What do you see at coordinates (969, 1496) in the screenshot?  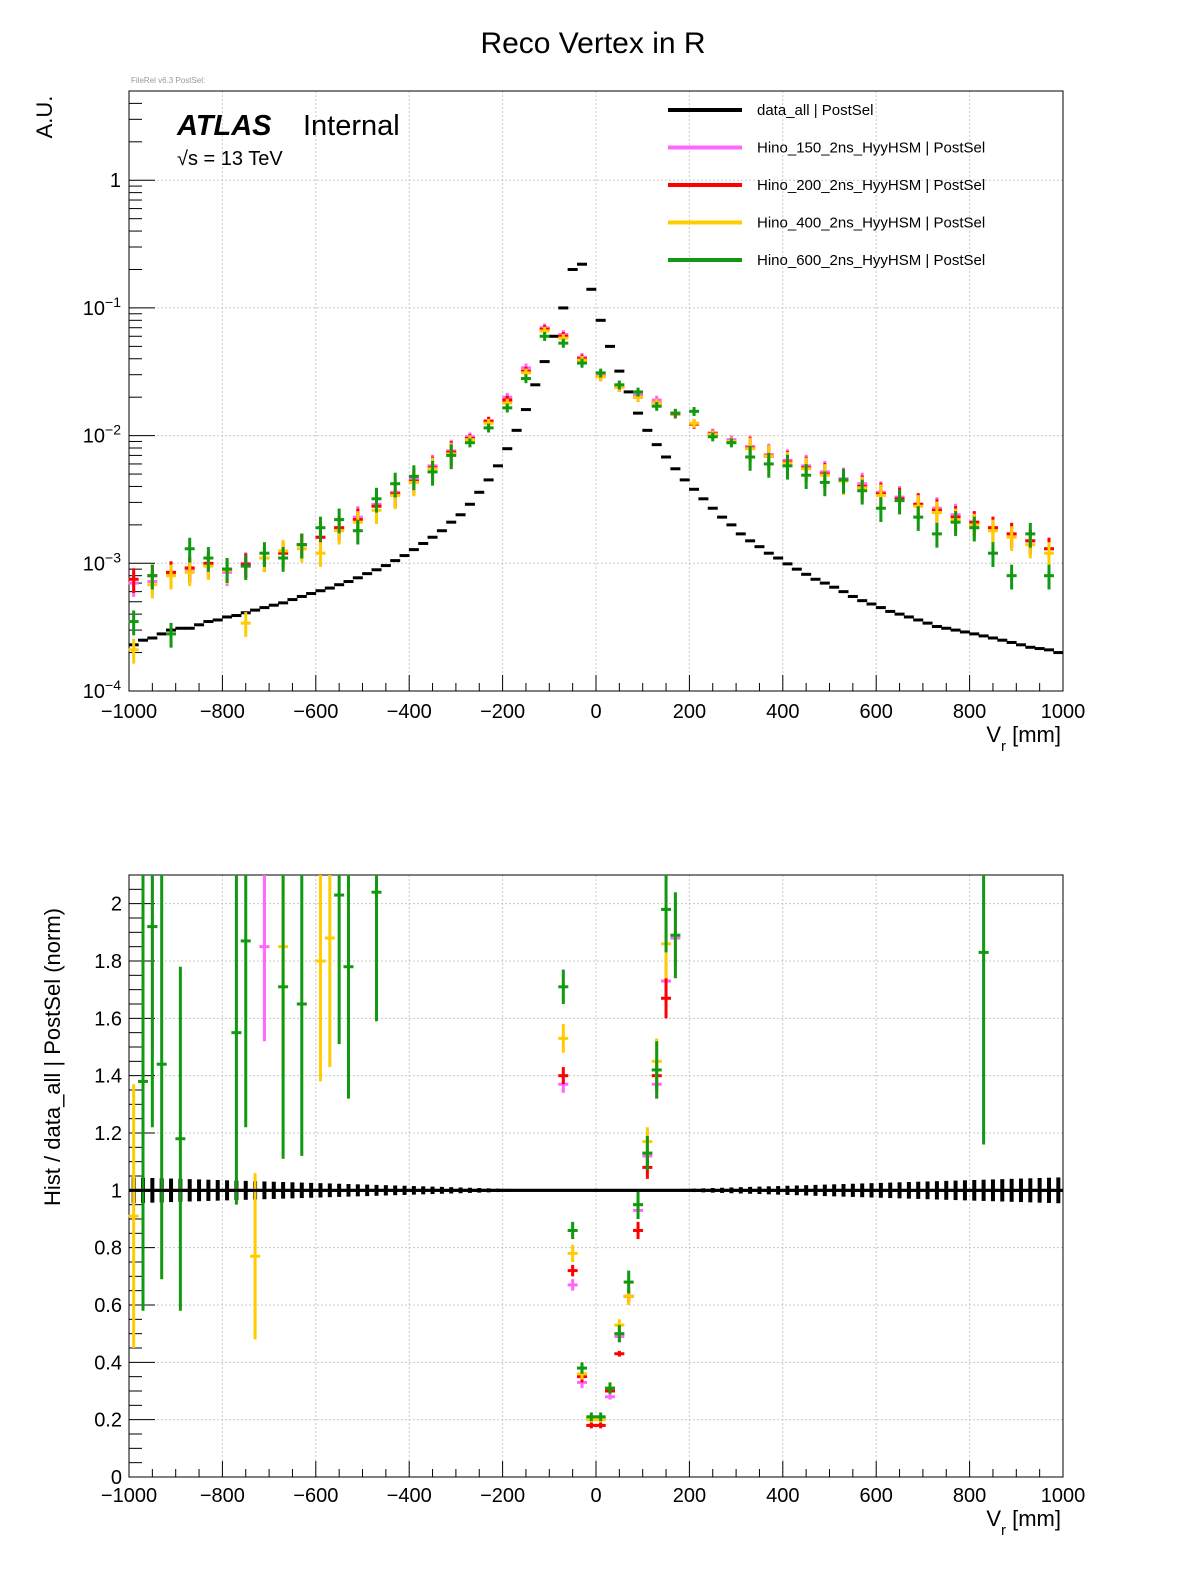 I see `bottom-x-tick-label: 800` at bounding box center [969, 1496].